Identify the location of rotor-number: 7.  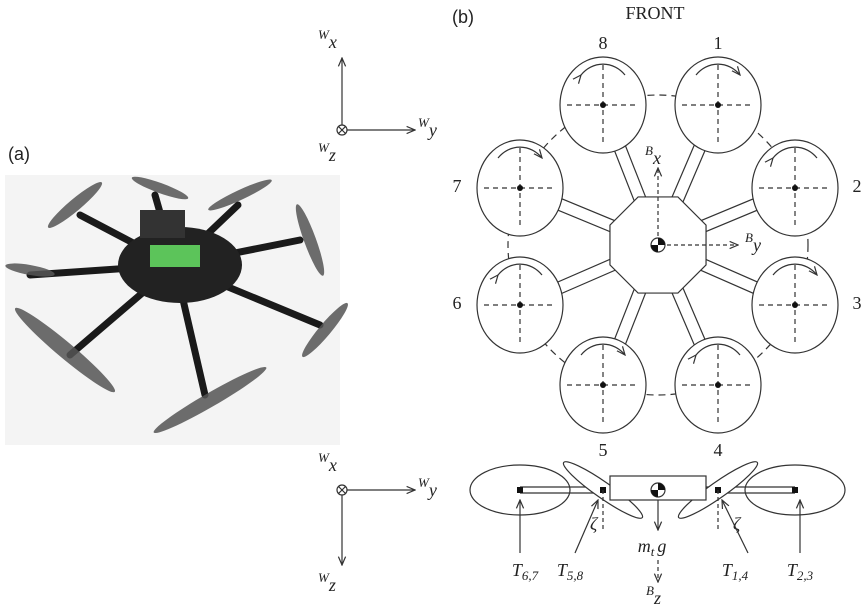
(457, 186).